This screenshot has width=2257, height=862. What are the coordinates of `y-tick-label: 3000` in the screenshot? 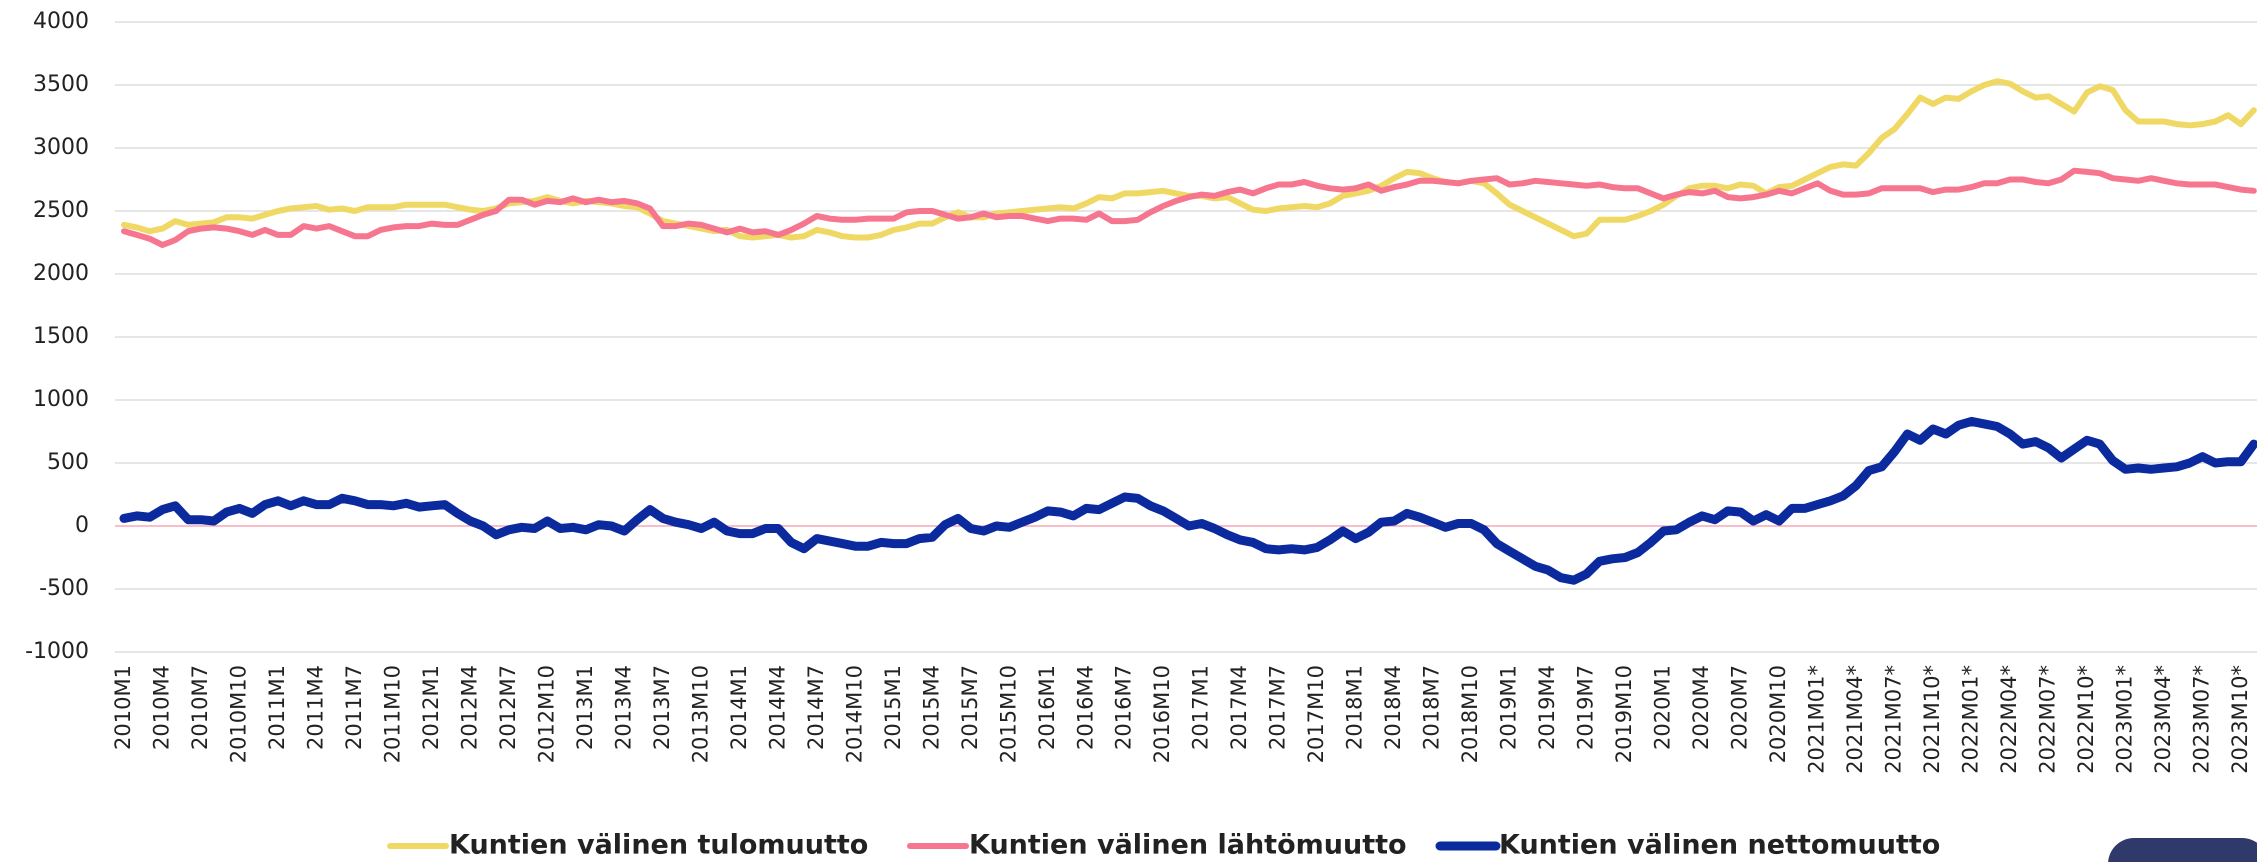 It's located at (61, 147).